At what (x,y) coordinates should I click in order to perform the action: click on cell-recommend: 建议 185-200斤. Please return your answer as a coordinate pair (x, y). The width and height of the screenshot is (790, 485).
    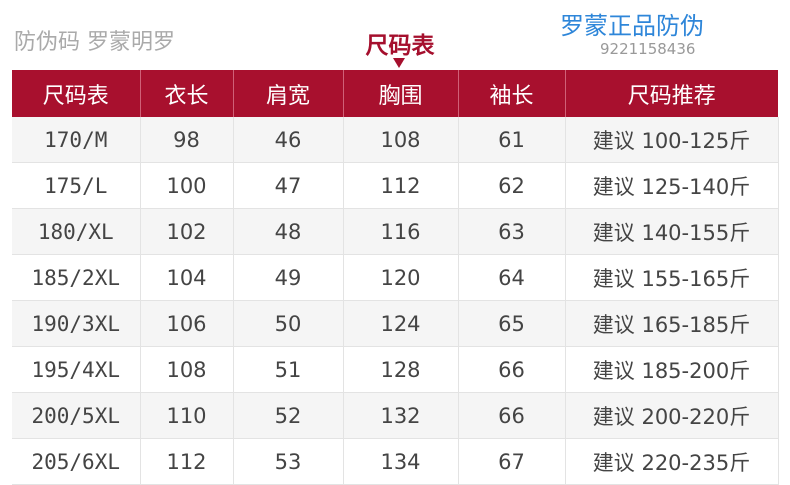
    Looking at the image, I should click on (672, 369).